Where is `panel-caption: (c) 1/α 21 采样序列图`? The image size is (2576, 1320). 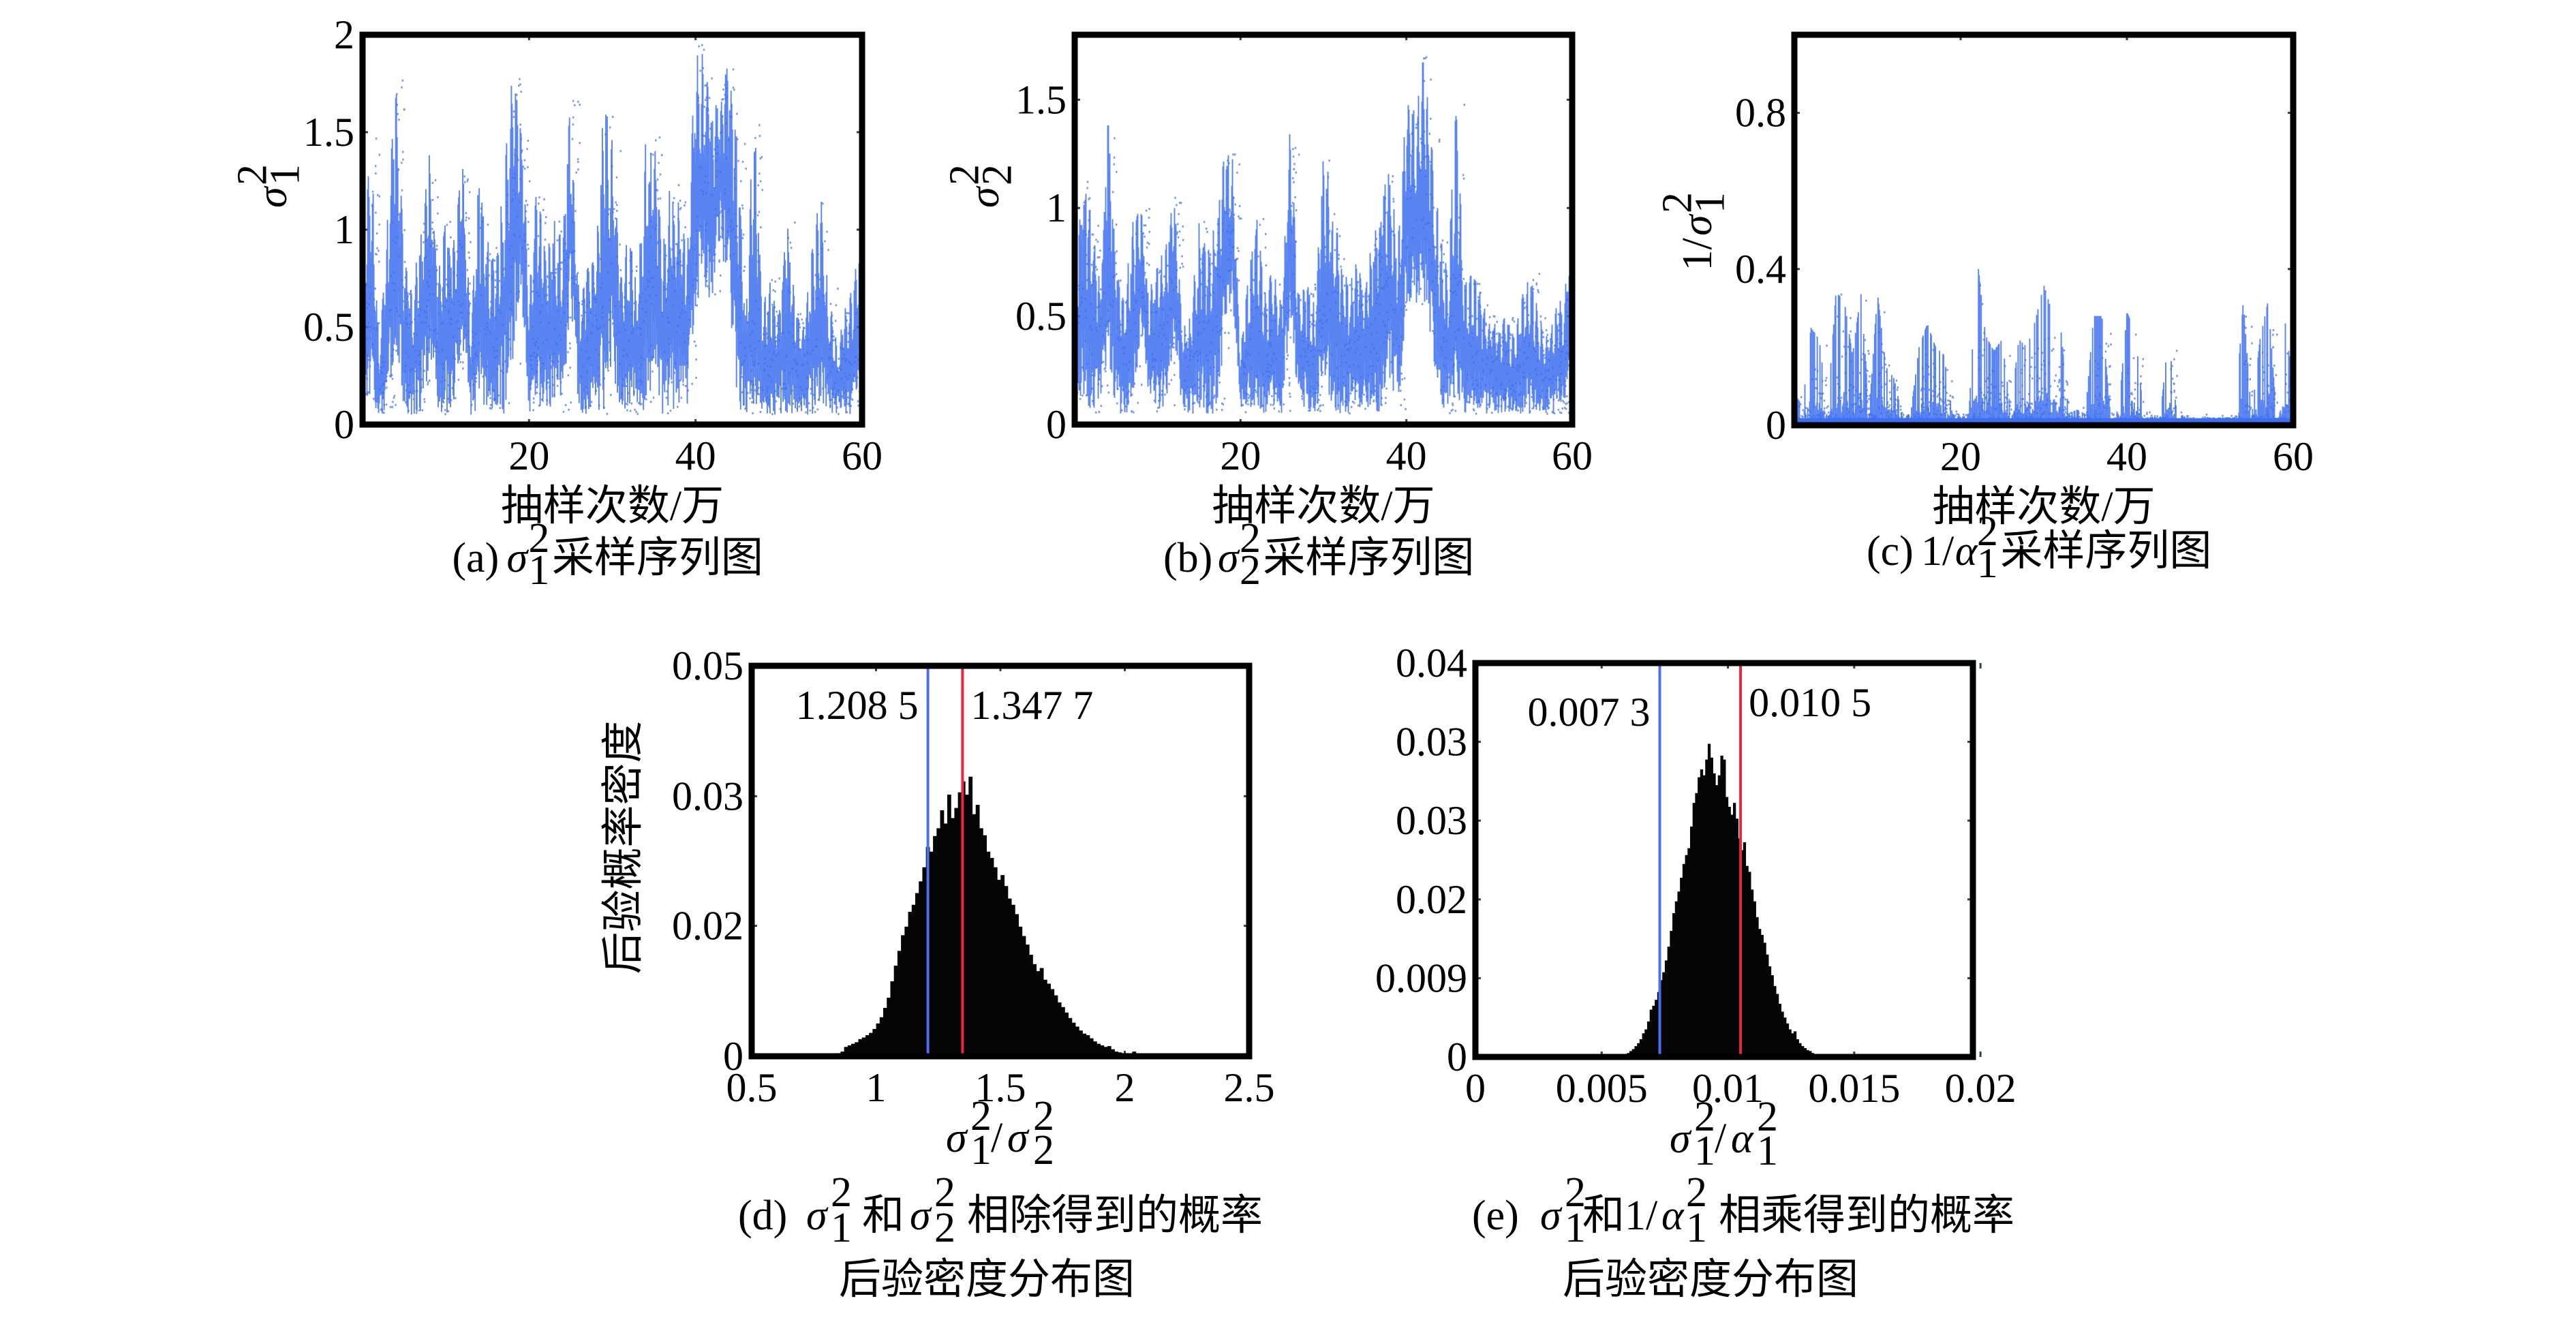
panel-caption: (c) 1/α 21 采样序列图 is located at coordinates (2039, 547).